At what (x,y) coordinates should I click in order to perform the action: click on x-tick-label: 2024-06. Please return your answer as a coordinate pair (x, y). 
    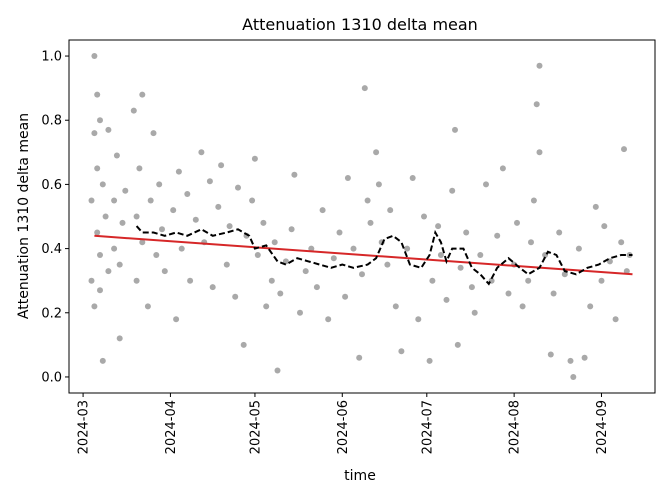
    Looking at the image, I should click on (343, 427).